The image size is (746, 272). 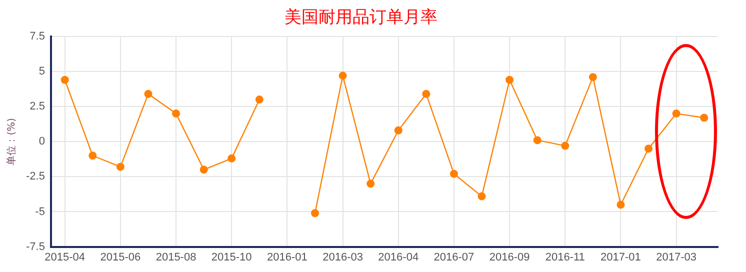 I want to click on y-tick-label: 0, so click(x=41, y=142).